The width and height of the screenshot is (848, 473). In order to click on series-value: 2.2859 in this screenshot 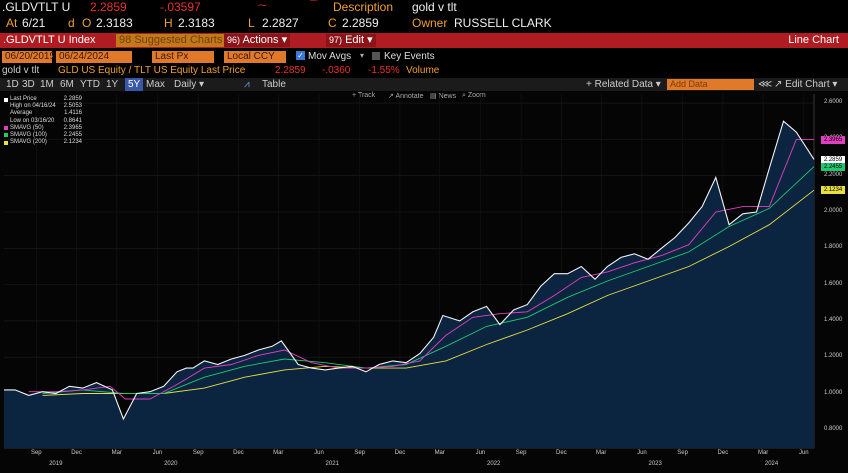, I will do `click(290, 70)`.